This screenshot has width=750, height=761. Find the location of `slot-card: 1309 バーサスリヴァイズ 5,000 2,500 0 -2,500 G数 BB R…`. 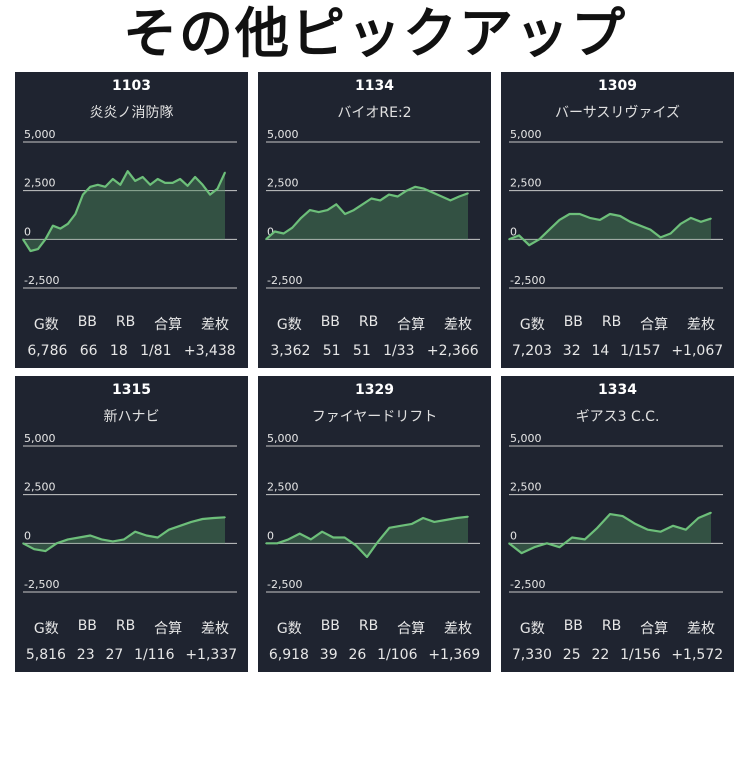

slot-card: 1309 バーサスリヴァイズ 5,000 2,500 0 -2,500 G数 BB R… is located at coordinates (617, 220).